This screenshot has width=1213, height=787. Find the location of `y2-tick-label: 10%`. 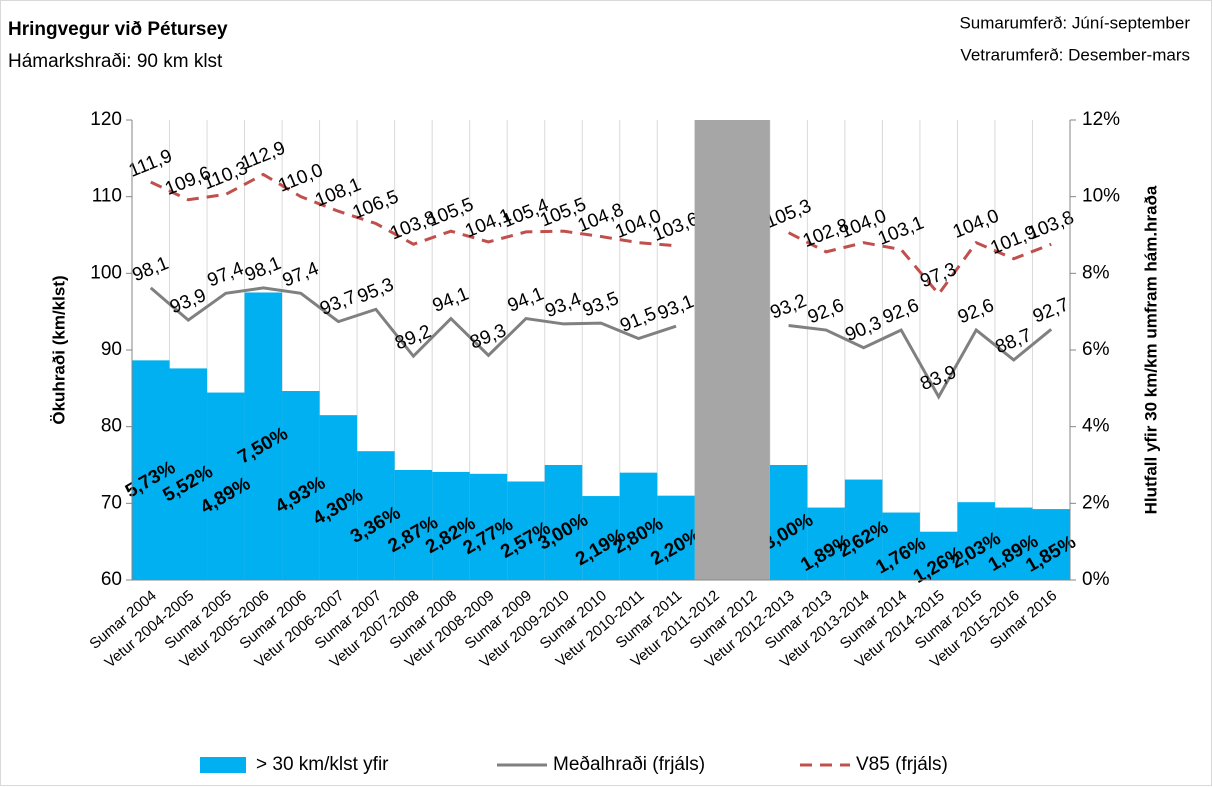

y2-tick-label: 10% is located at coordinates (1101, 196).